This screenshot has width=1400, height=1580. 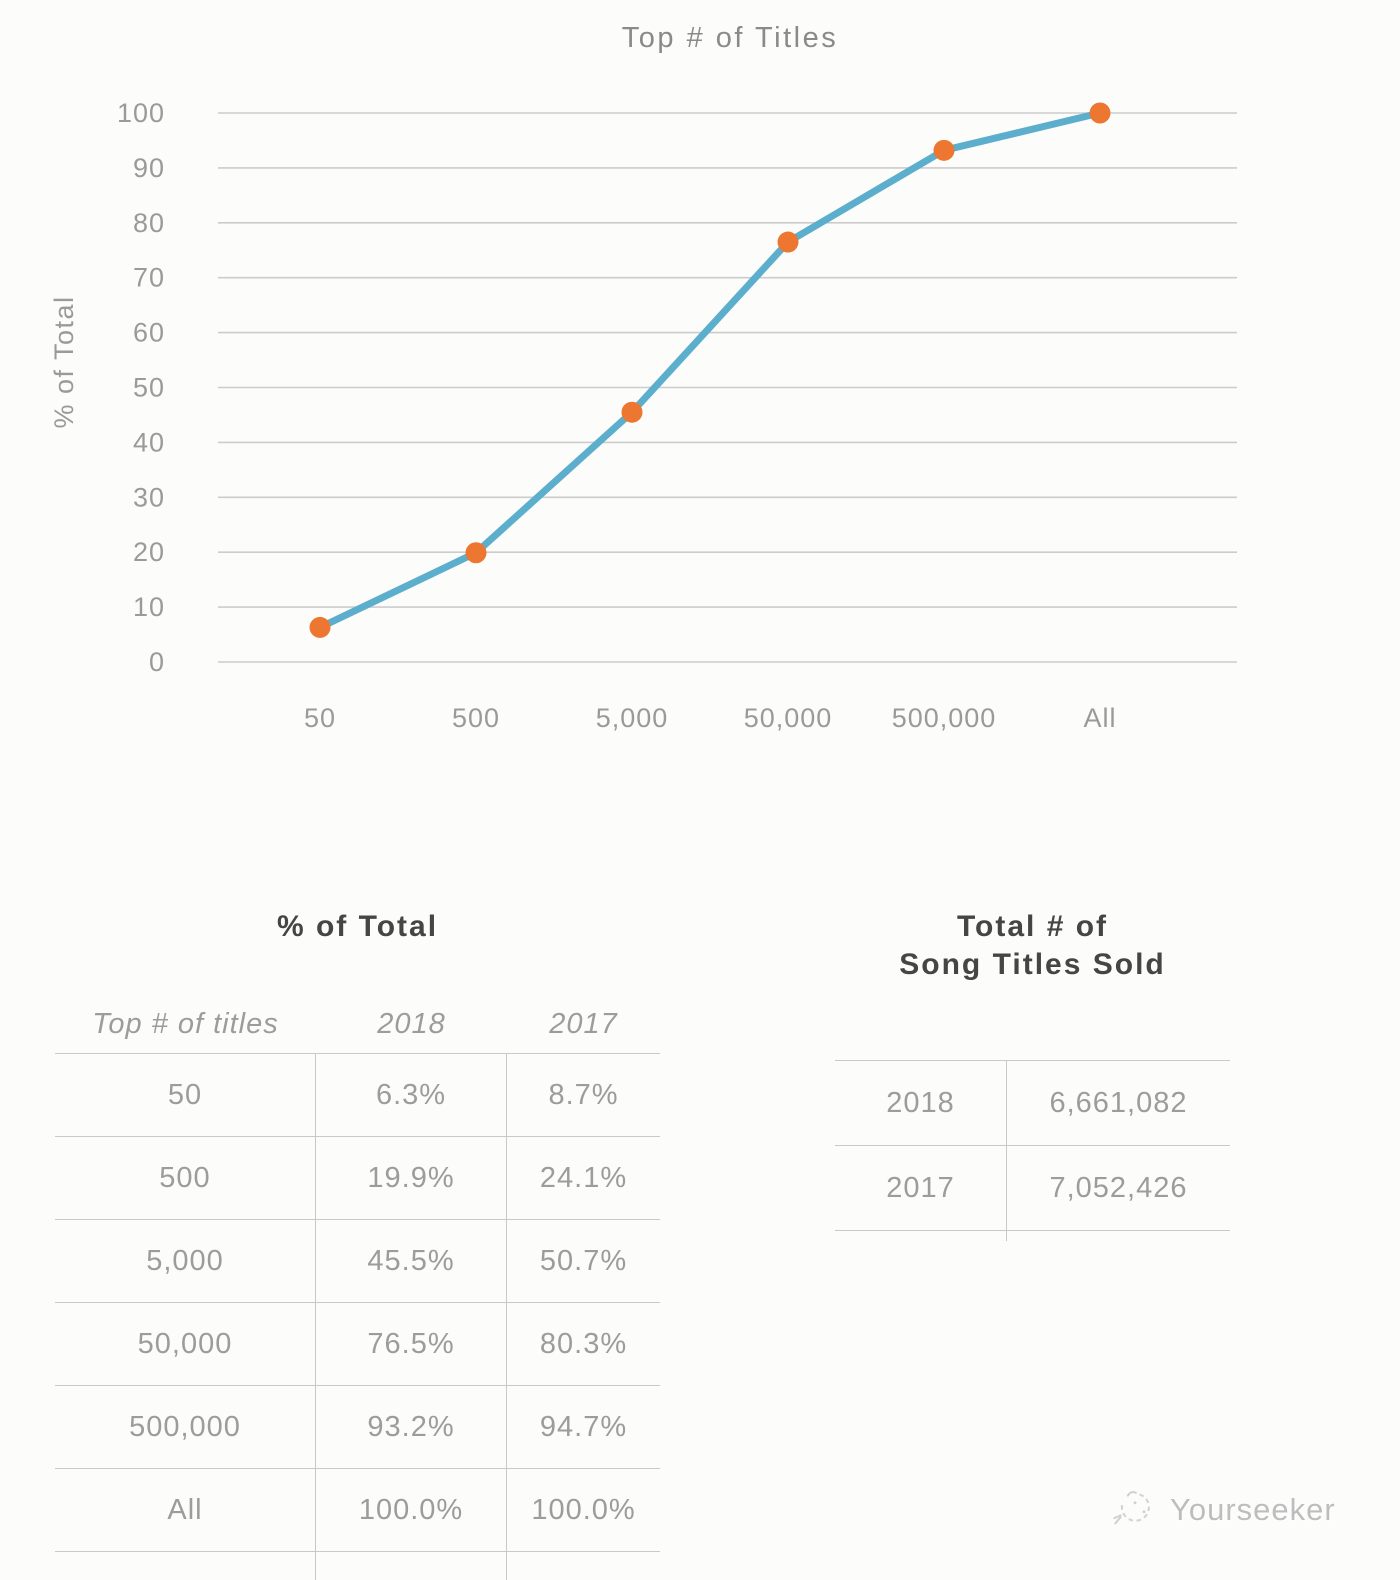 What do you see at coordinates (1032, 946) in the screenshot?
I see `table-title: Total # of Song Titles Sold` at bounding box center [1032, 946].